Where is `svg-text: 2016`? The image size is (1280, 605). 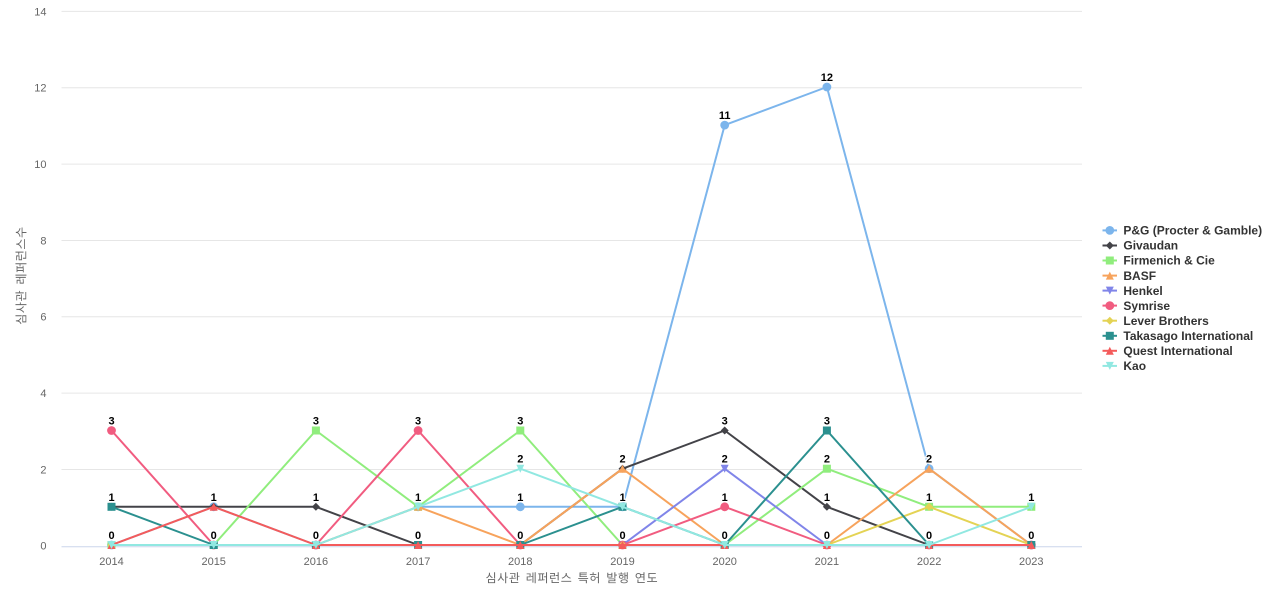
svg-text: 2016 is located at coordinates (316, 562).